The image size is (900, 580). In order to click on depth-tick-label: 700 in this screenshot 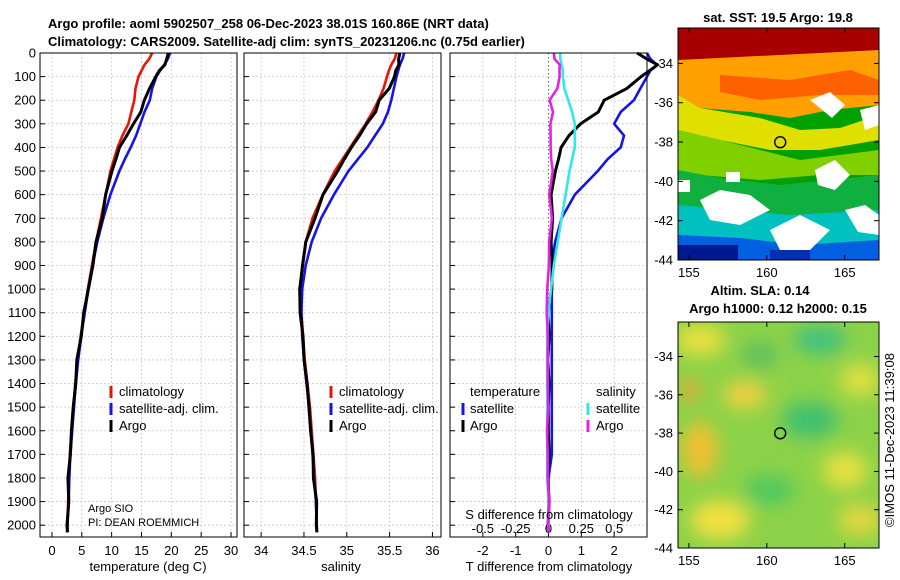, I will do `click(25, 218)`.